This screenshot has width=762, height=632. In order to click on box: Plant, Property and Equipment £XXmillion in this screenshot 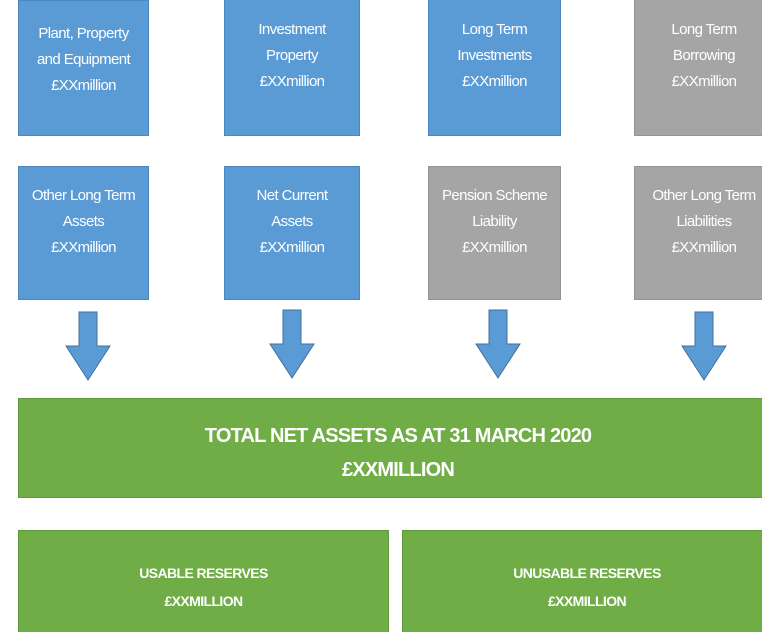, I will do `click(83, 68)`.